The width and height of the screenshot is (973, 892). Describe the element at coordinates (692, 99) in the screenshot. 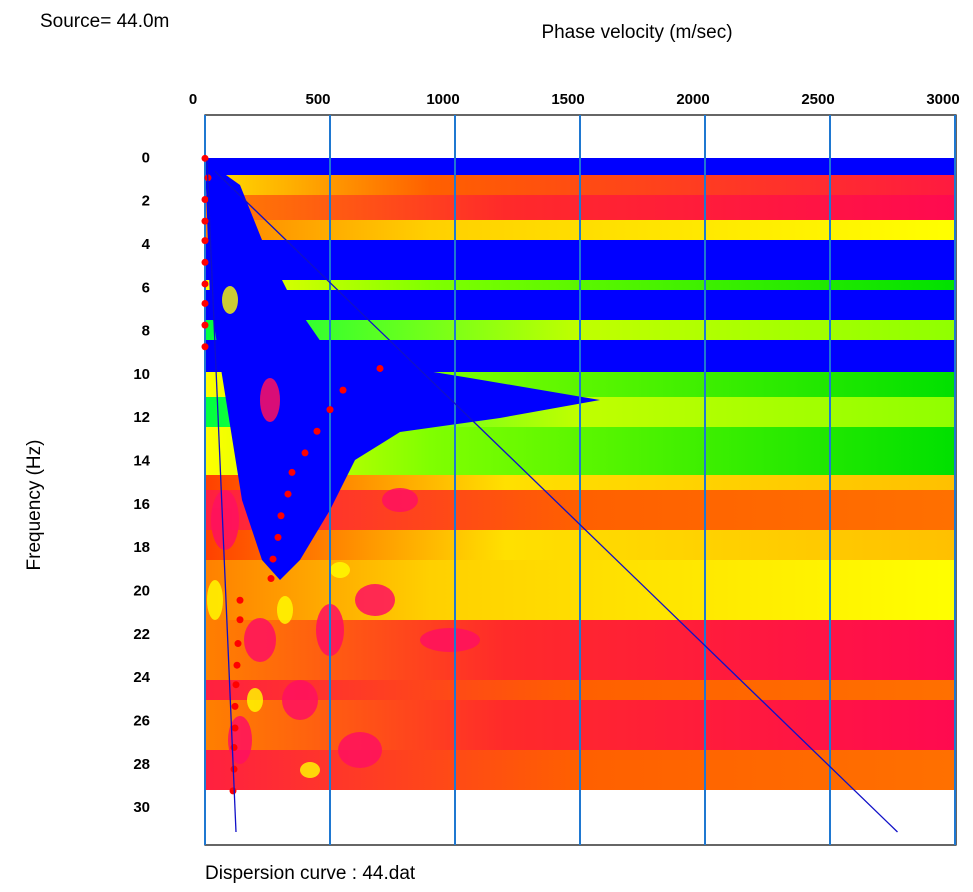

I see `x-tick-label: 2000` at that location.